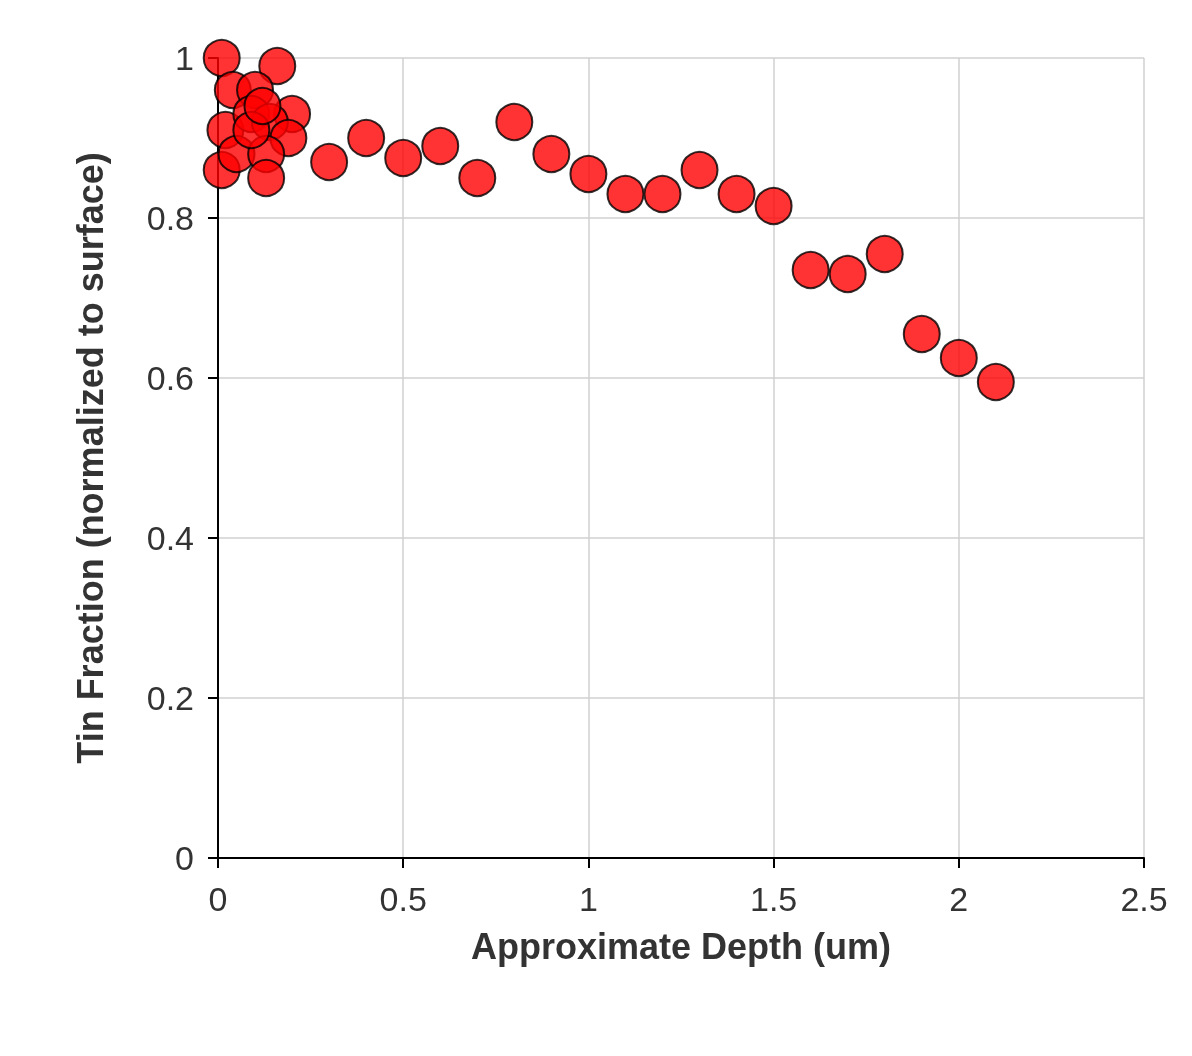 The image size is (1192, 1056). I want to click on y-tick-label: 1, so click(184, 58).